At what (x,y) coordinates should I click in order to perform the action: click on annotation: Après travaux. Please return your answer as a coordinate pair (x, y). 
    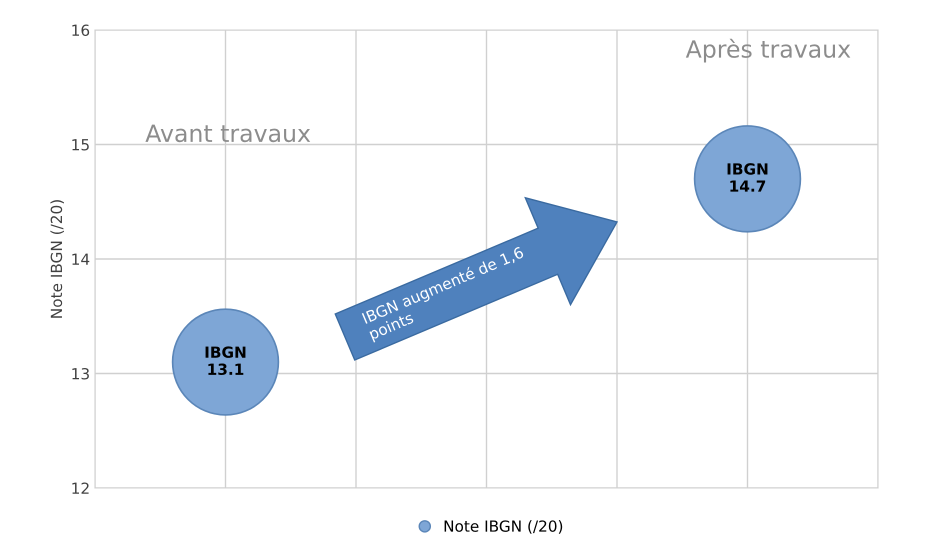
    Looking at the image, I should click on (768, 50).